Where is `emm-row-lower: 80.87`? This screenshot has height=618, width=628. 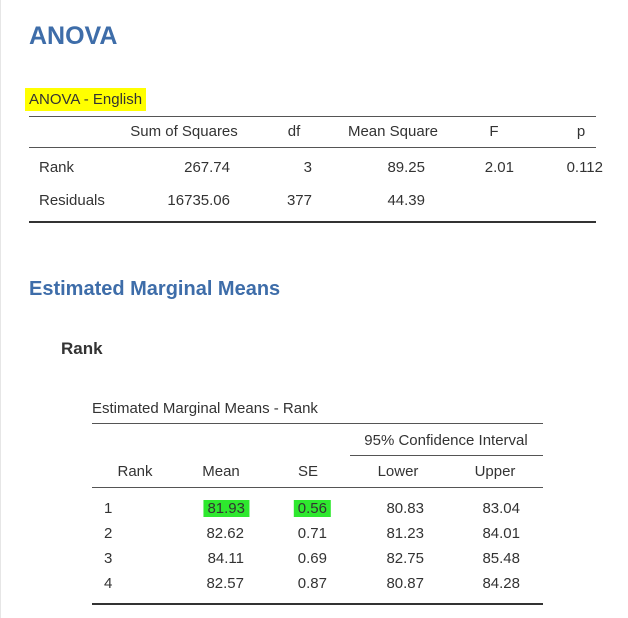
emm-row-lower: 80.87 is located at coordinates (405, 583).